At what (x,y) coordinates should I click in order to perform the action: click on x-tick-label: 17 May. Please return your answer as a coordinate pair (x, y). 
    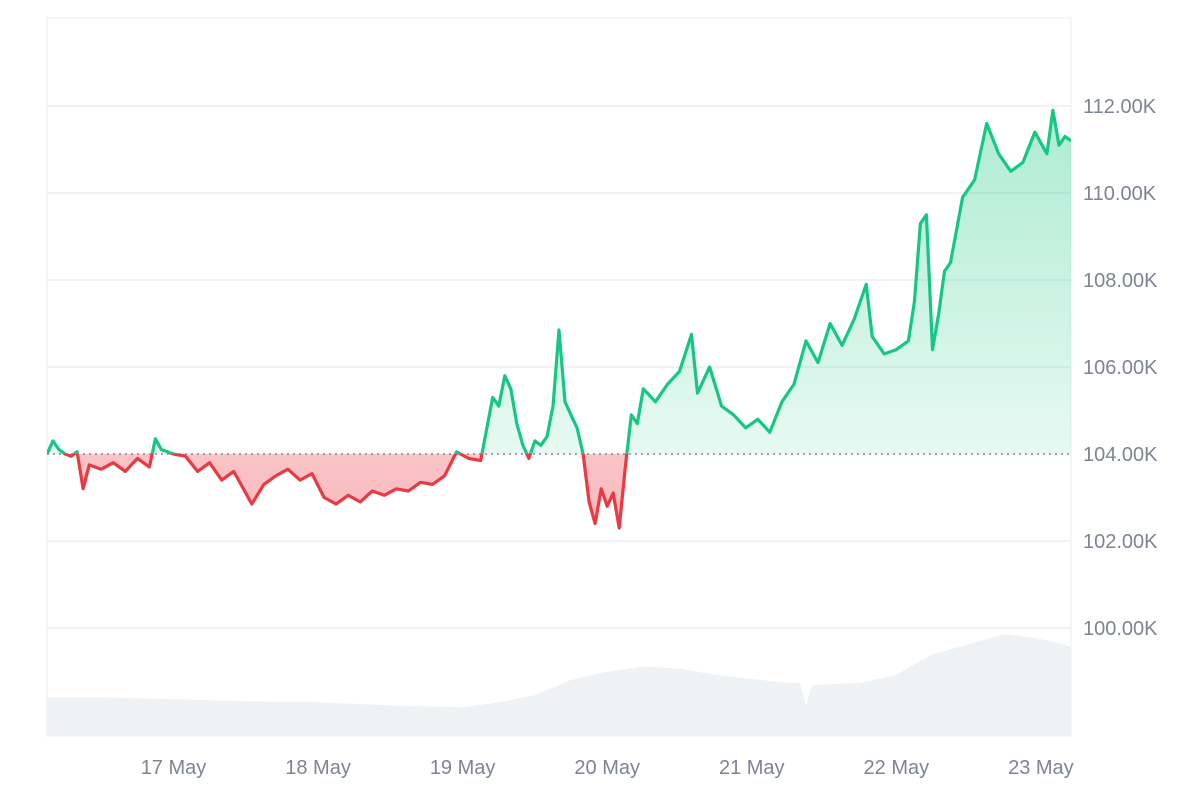
    Looking at the image, I should click on (174, 768).